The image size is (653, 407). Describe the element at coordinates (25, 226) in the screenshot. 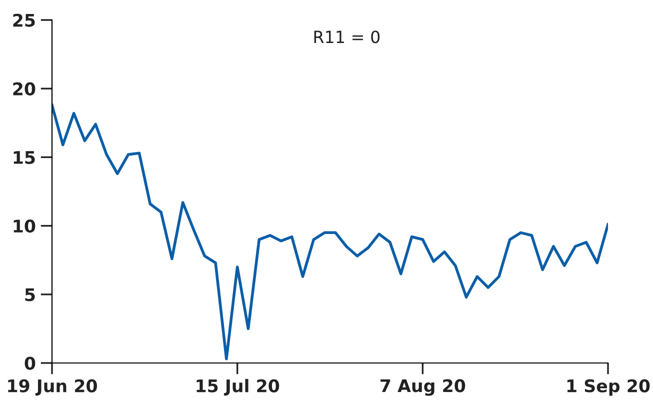

I see `y-tick-label: 10` at that location.